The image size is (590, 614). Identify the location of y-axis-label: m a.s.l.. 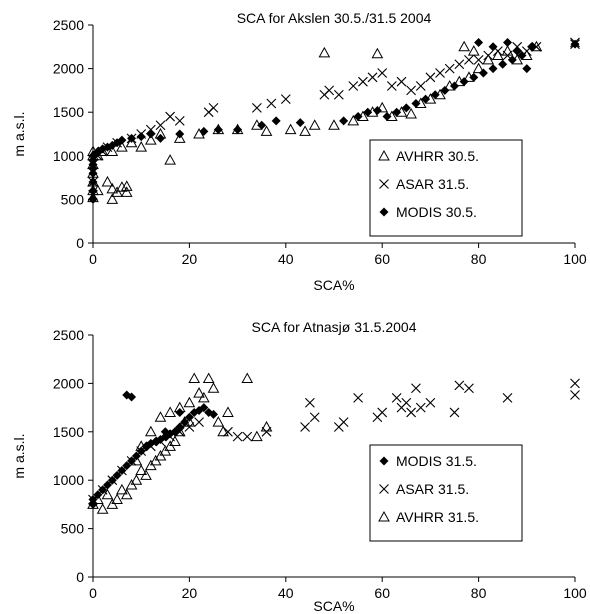
(19, 133).